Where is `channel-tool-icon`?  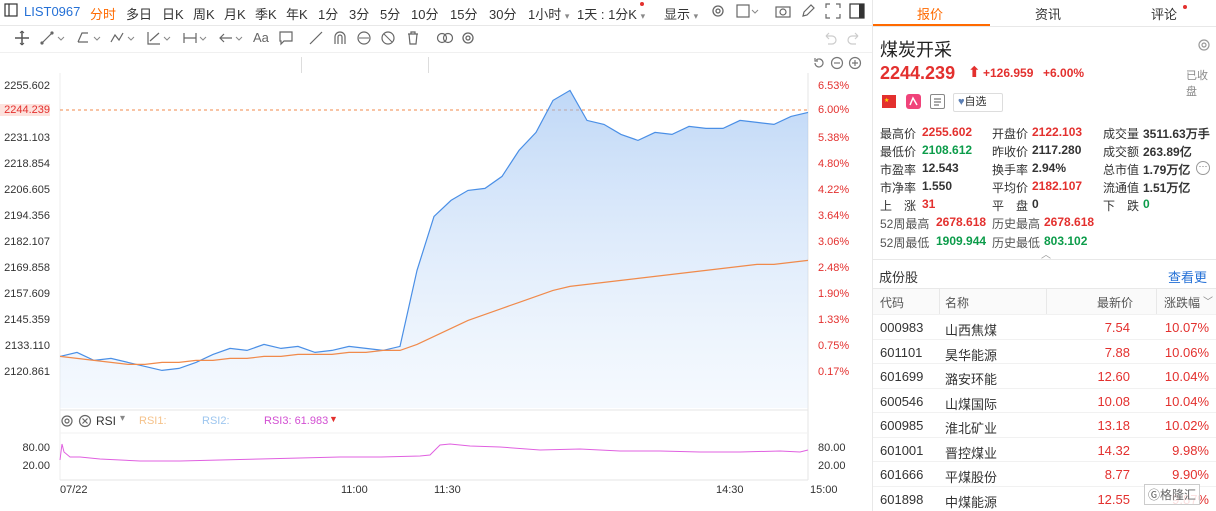
channel-tool-icon is located at coordinates (90, 39).